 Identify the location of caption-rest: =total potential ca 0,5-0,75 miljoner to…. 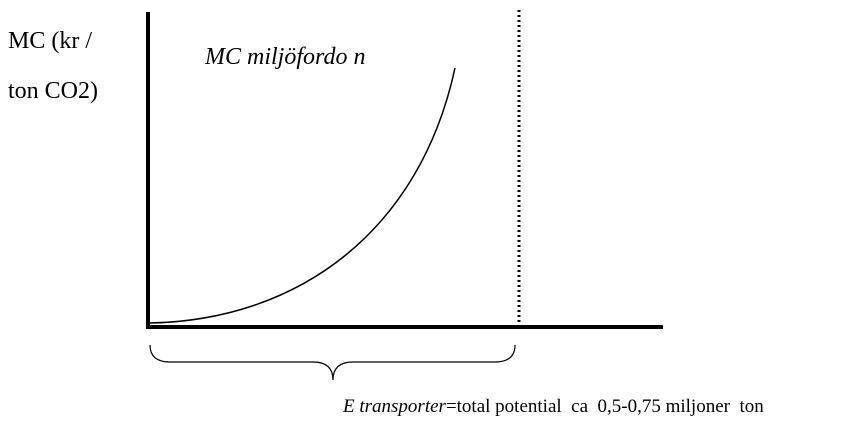
(605, 406).